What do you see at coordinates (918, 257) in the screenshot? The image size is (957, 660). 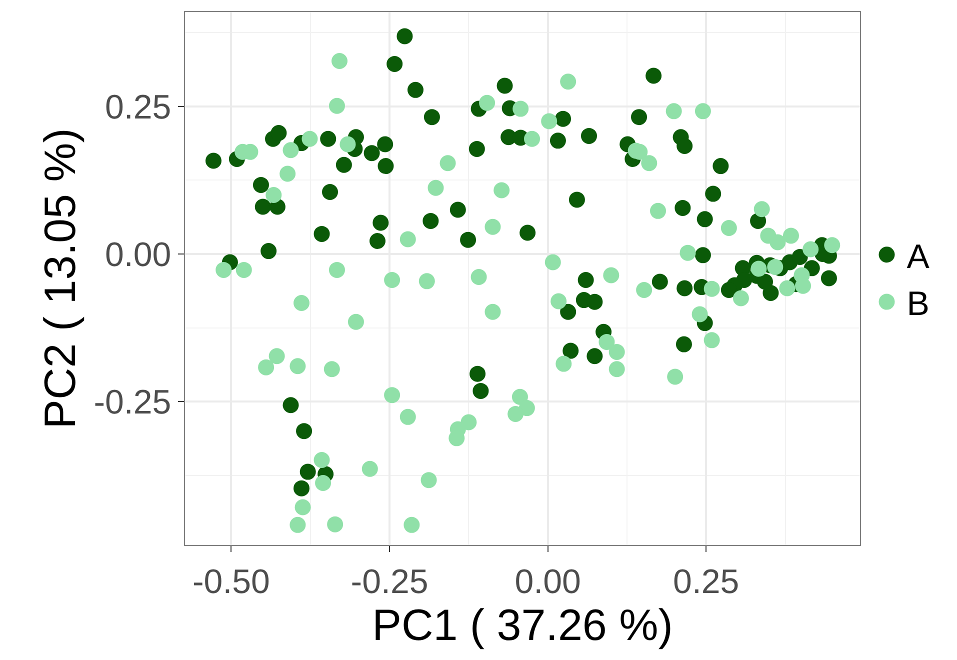 I see `legend-label: A` at bounding box center [918, 257].